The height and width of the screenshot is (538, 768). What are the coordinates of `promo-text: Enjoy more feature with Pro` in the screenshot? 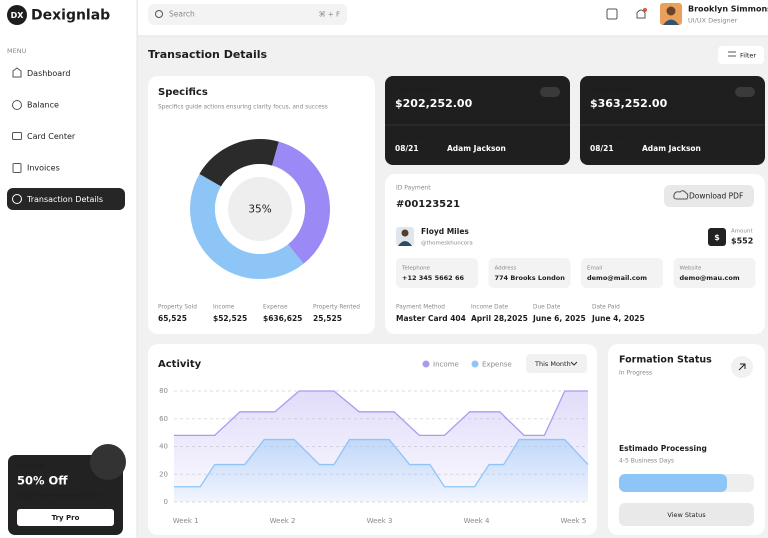 It's located at (59, 496).